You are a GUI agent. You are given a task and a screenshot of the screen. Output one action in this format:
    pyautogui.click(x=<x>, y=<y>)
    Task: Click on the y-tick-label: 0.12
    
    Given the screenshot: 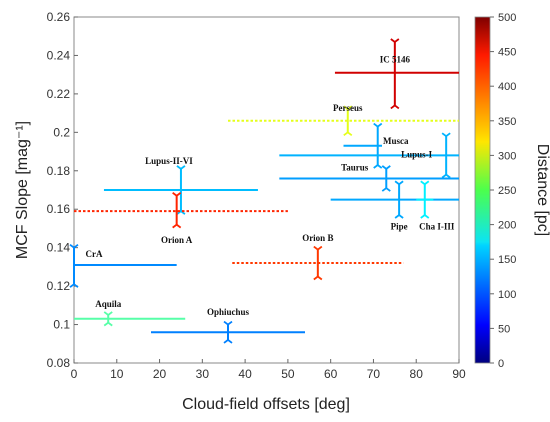 What is the action you would take?
    pyautogui.click(x=59, y=286)
    